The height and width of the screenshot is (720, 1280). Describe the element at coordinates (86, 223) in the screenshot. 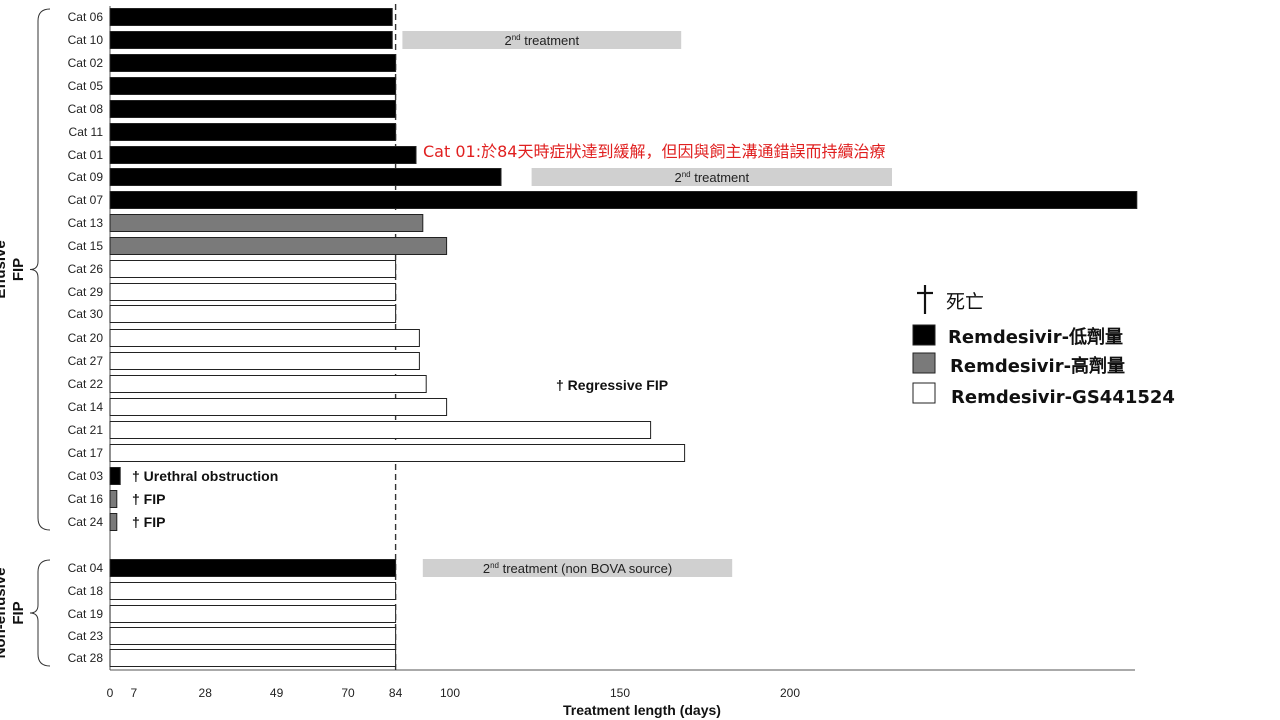

I see `category-label: Cat 13` at that location.